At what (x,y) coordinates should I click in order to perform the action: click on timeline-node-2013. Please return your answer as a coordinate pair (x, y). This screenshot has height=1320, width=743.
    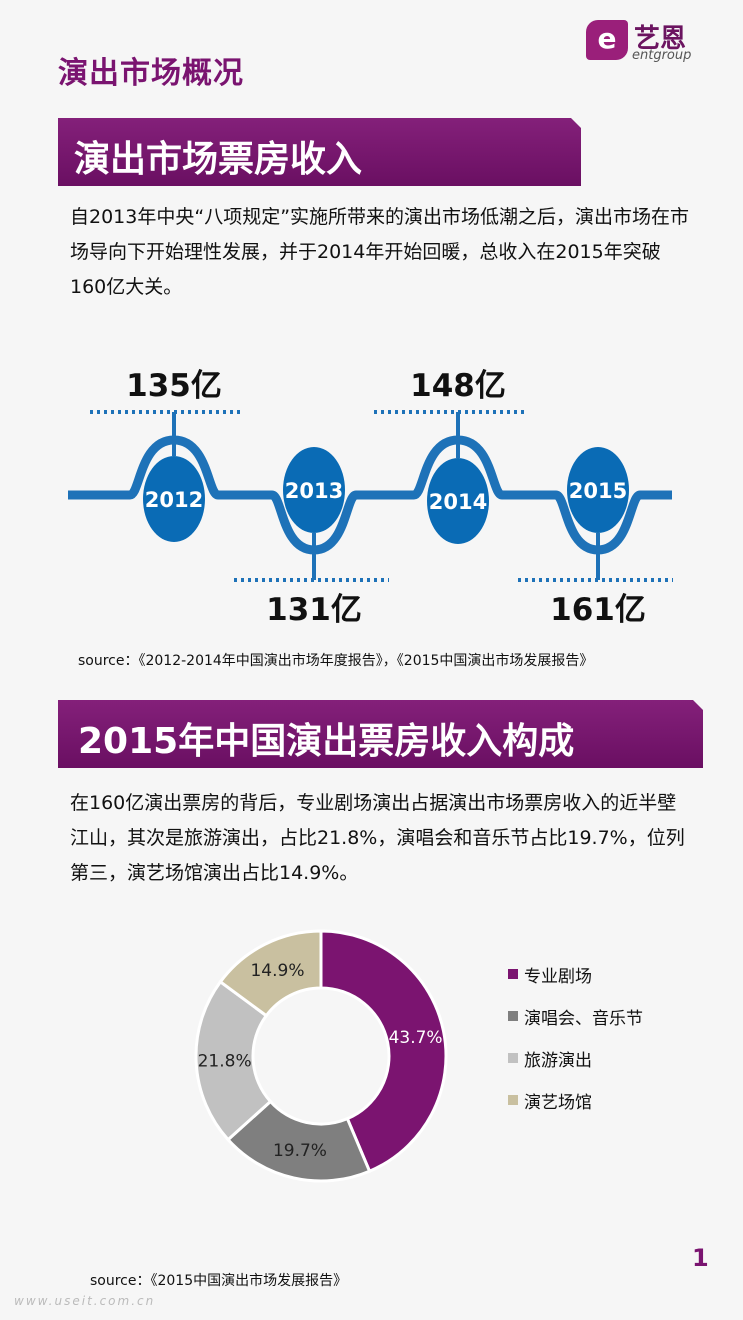
    Looking at the image, I should click on (314, 490).